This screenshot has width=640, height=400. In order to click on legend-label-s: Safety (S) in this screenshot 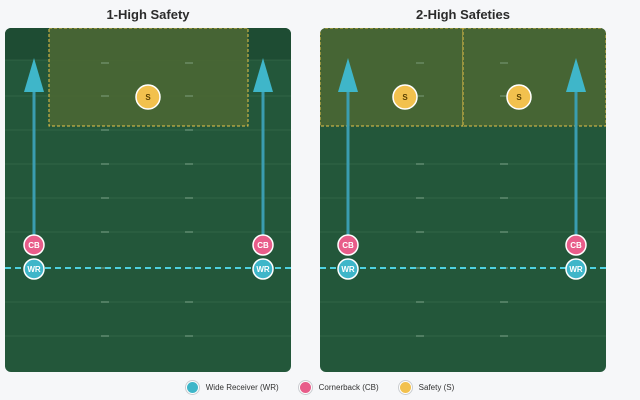, I will do `click(436, 387)`.